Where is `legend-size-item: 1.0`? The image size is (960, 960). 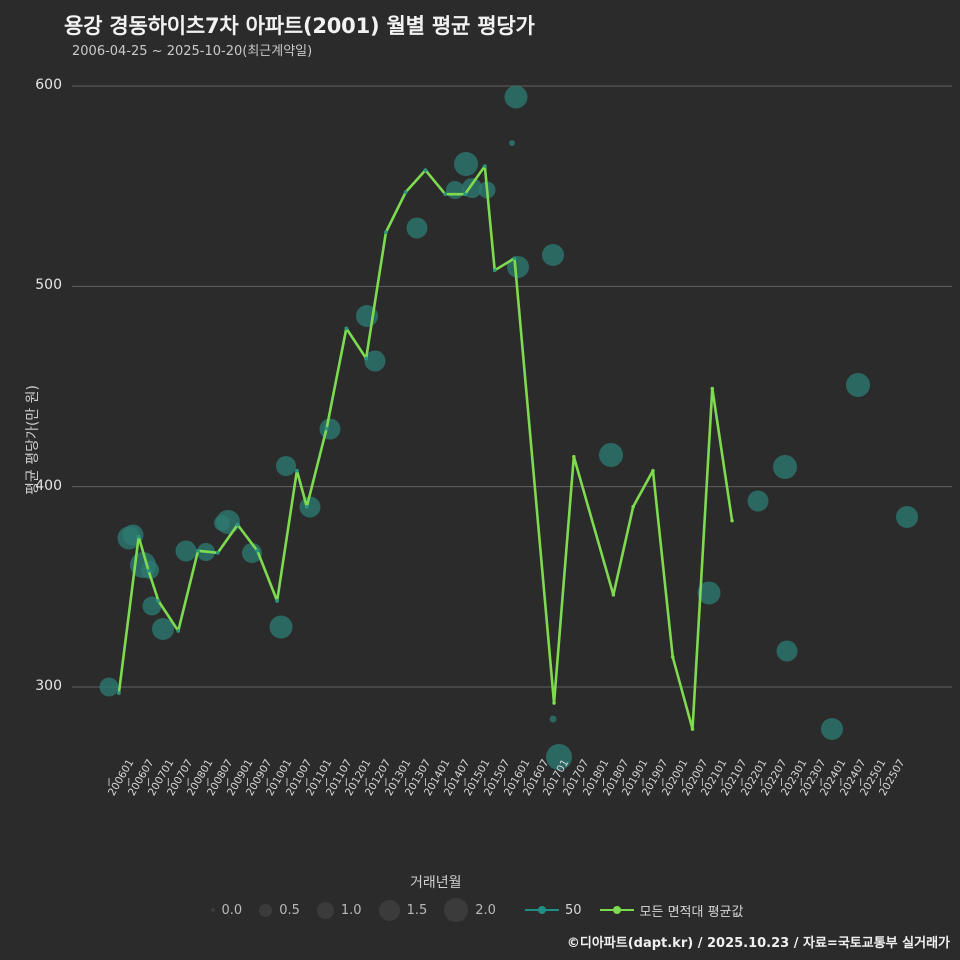 legend-size-item: 1.0 is located at coordinates (339, 910).